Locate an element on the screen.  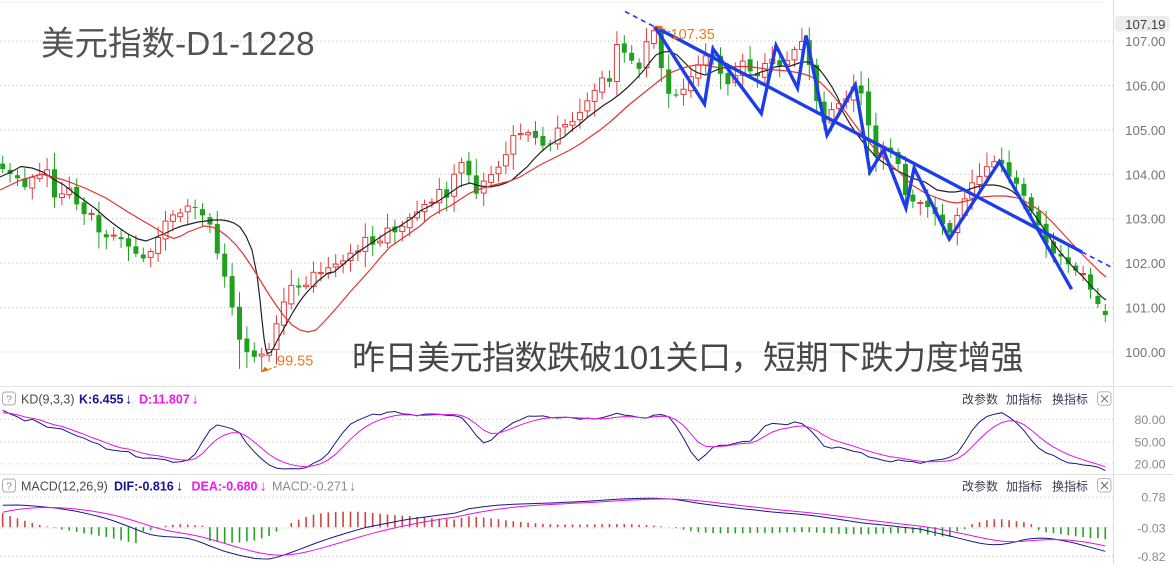
svg-text: K:6.455 is located at coordinates (101, 400).